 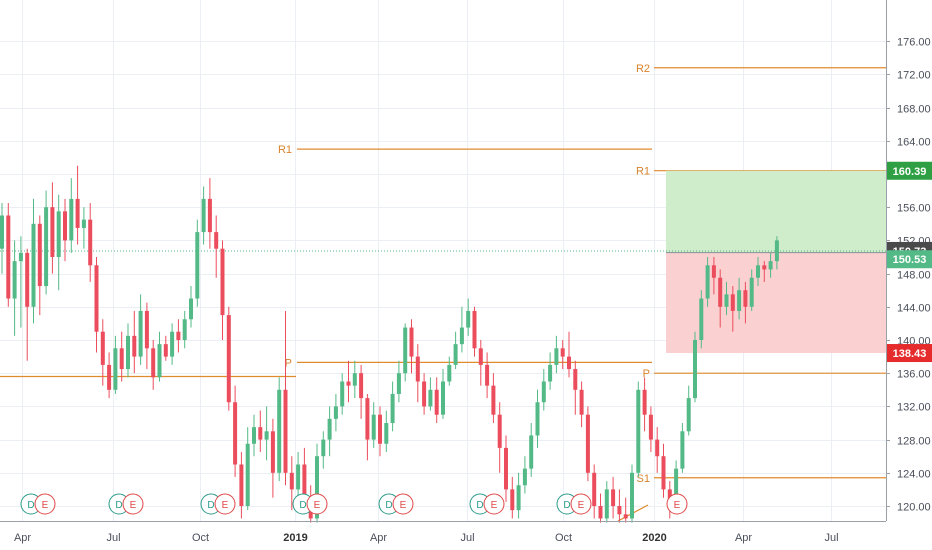 I want to click on stop-zone, so click(x=776, y=303).